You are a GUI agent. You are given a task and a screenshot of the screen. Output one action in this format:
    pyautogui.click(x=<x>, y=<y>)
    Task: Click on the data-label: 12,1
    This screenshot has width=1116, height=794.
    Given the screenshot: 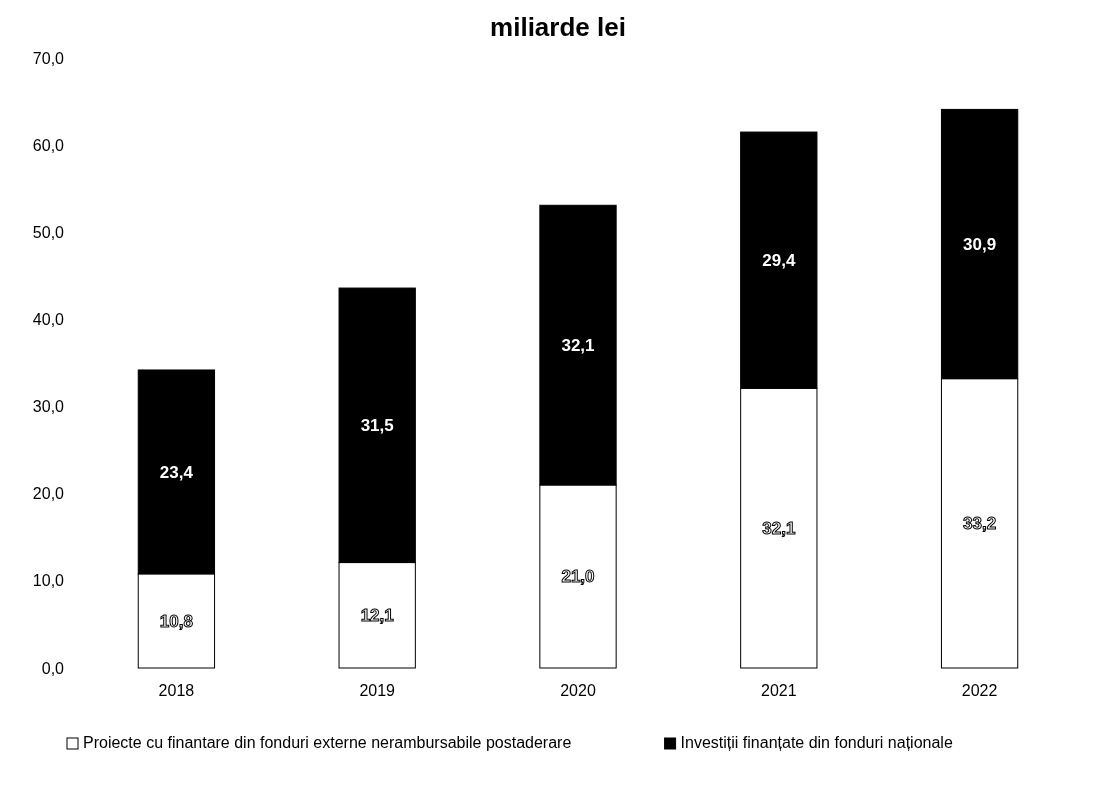 What is the action you would take?
    pyautogui.click(x=377, y=616)
    